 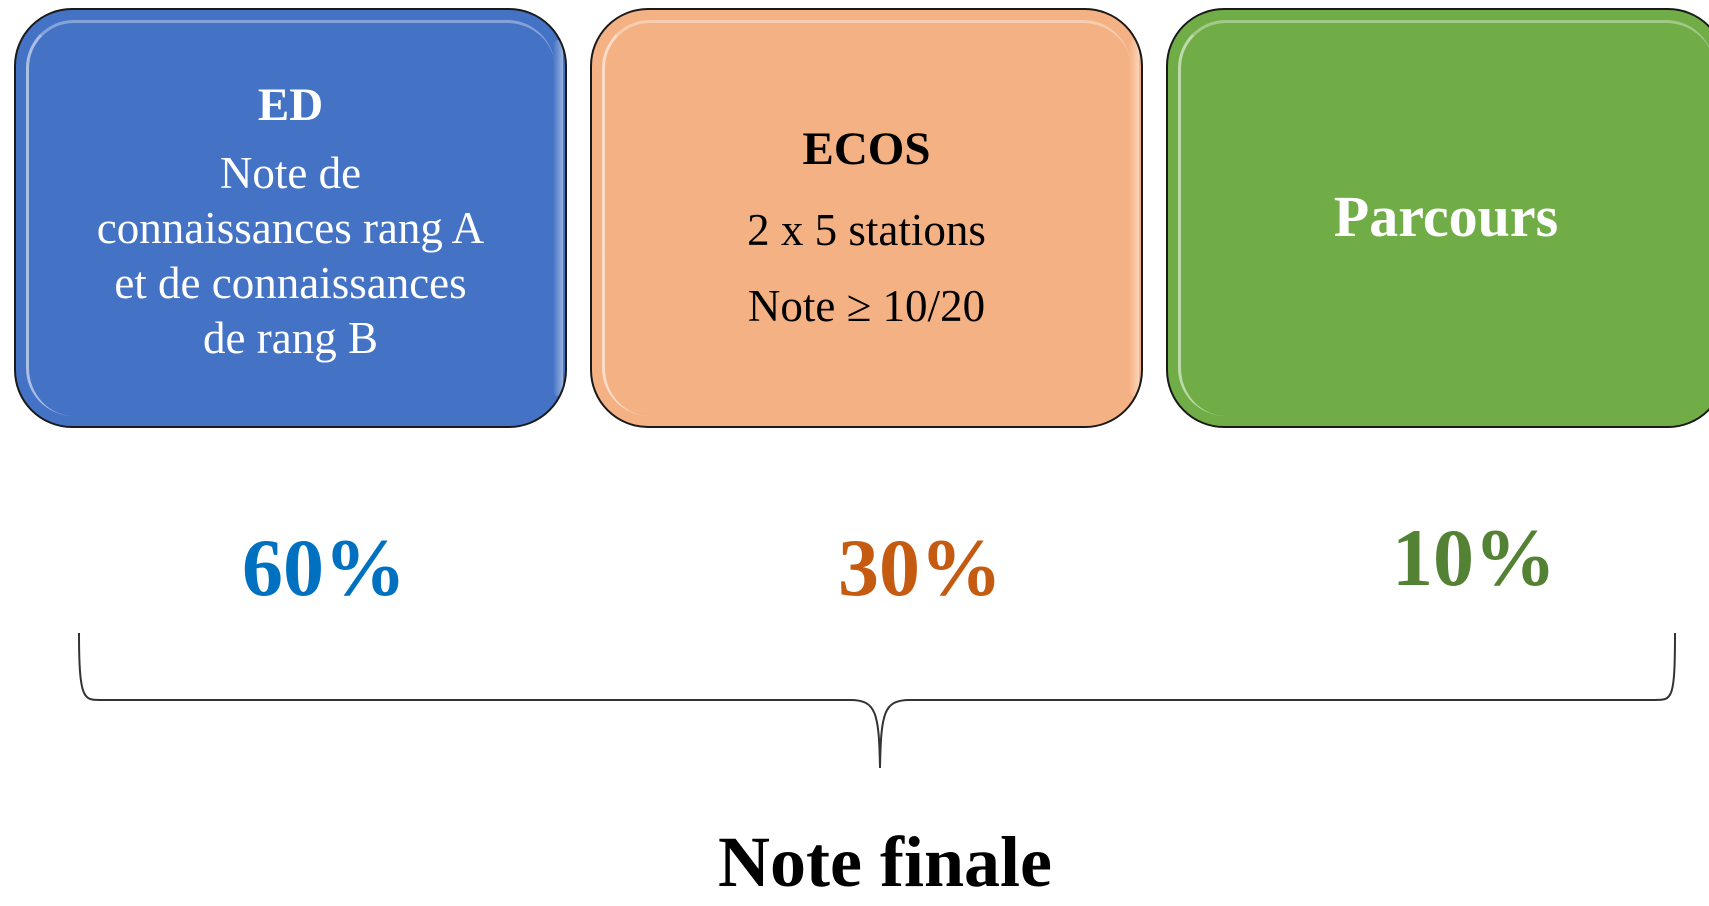 What do you see at coordinates (866, 149) in the screenshot?
I see `ecos-title: ECOS` at bounding box center [866, 149].